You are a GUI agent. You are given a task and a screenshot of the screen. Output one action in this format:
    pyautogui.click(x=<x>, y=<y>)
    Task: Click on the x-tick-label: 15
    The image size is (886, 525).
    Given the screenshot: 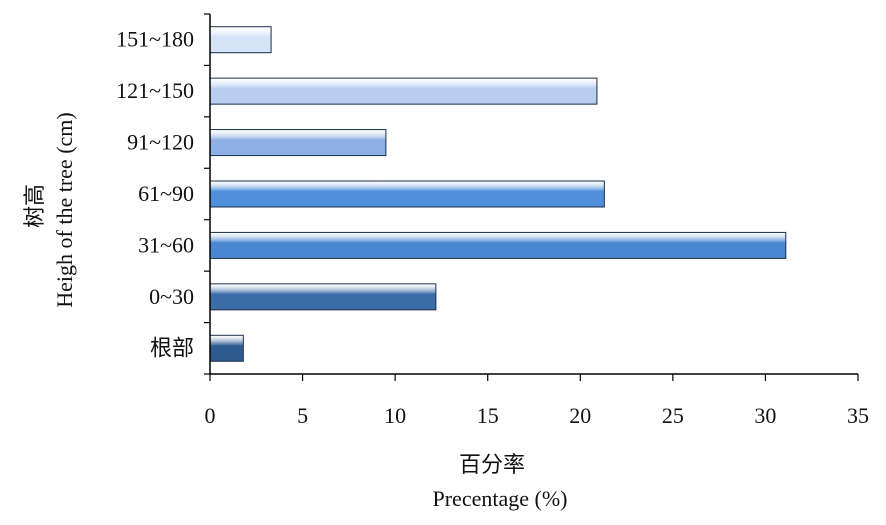 What is the action you would take?
    pyautogui.click(x=488, y=415)
    